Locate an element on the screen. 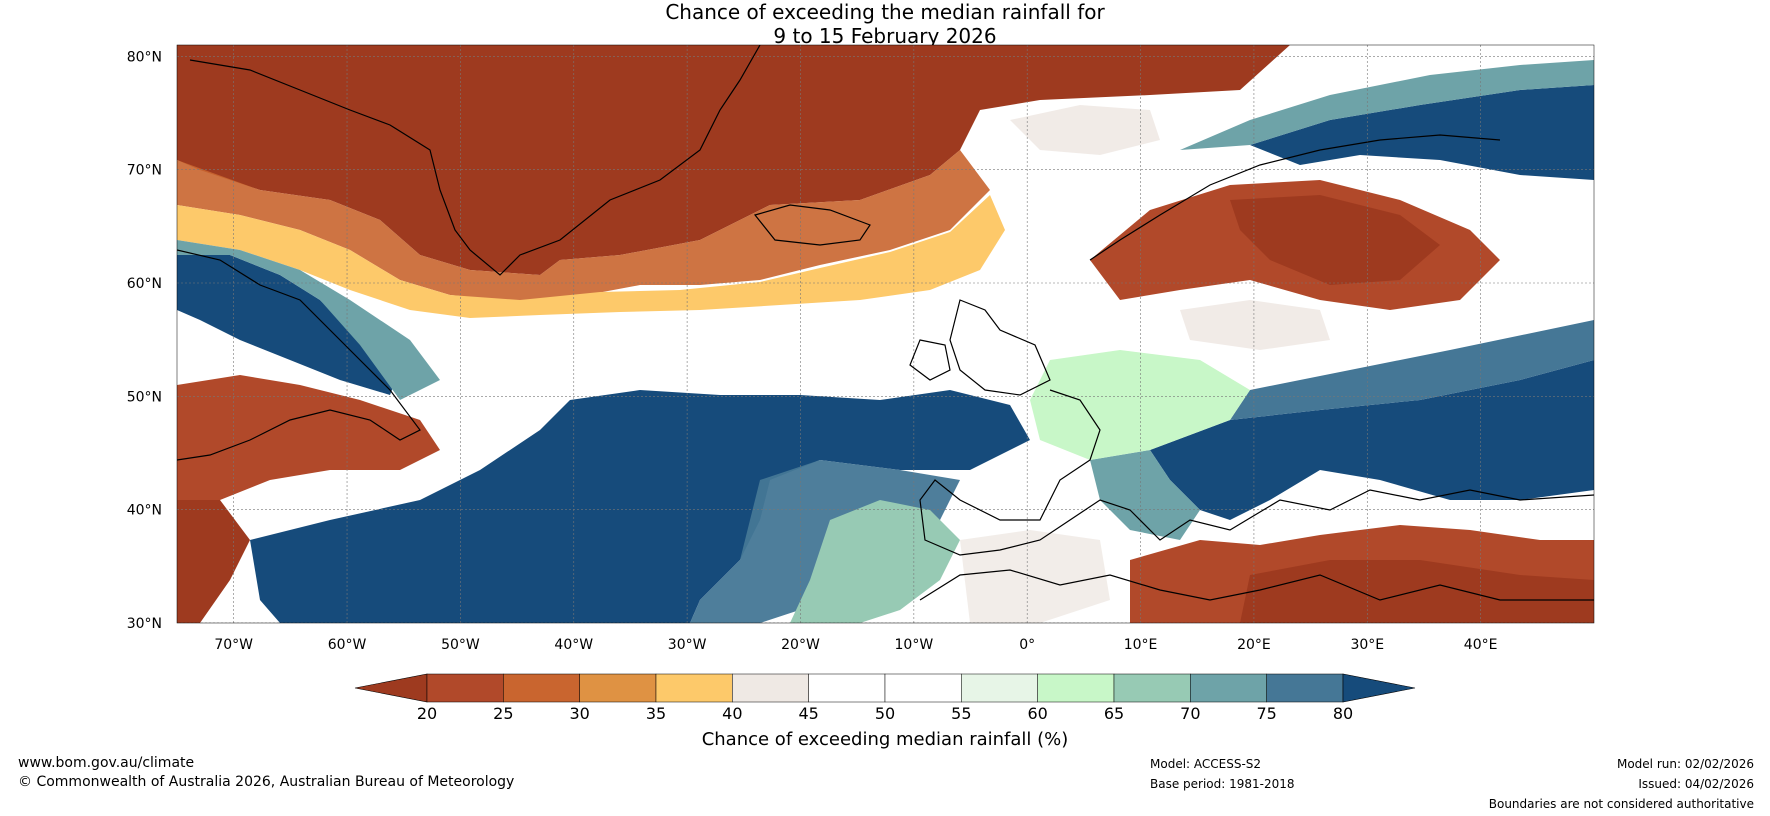  longitude-label: 30°W is located at coordinates (687, 645).